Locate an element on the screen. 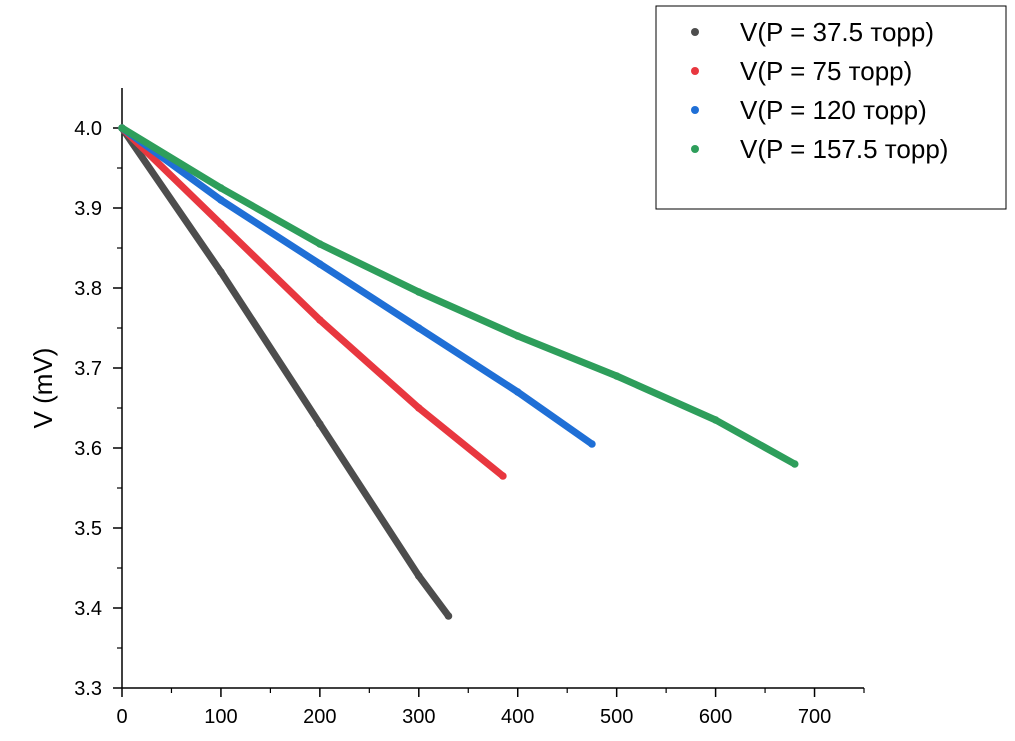 This screenshot has height=741, width=1015. legend-box is located at coordinates (831, 107).